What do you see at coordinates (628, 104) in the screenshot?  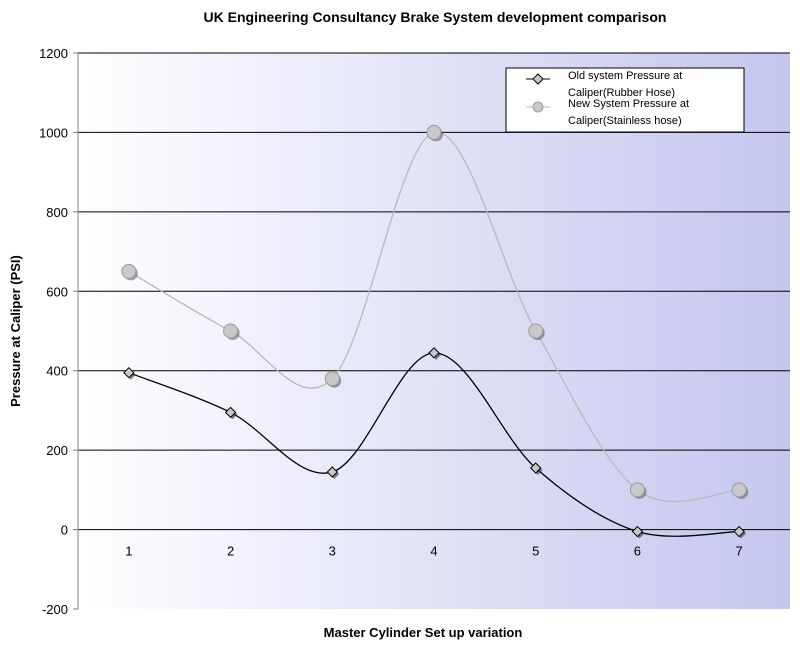 I see `legend-label-new-line1: New System Pressure at` at bounding box center [628, 104].